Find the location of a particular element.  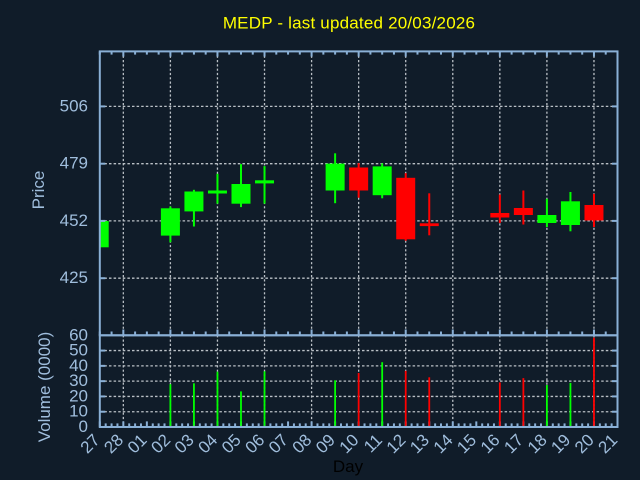

svg-text: 40 is located at coordinates (78, 365).